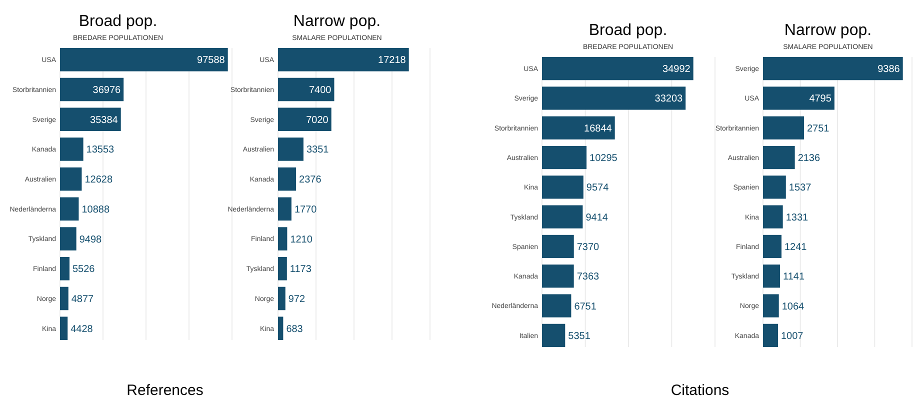  Describe the element at coordinates (392, 60) in the screenshot. I see `data-label: 17218` at that location.